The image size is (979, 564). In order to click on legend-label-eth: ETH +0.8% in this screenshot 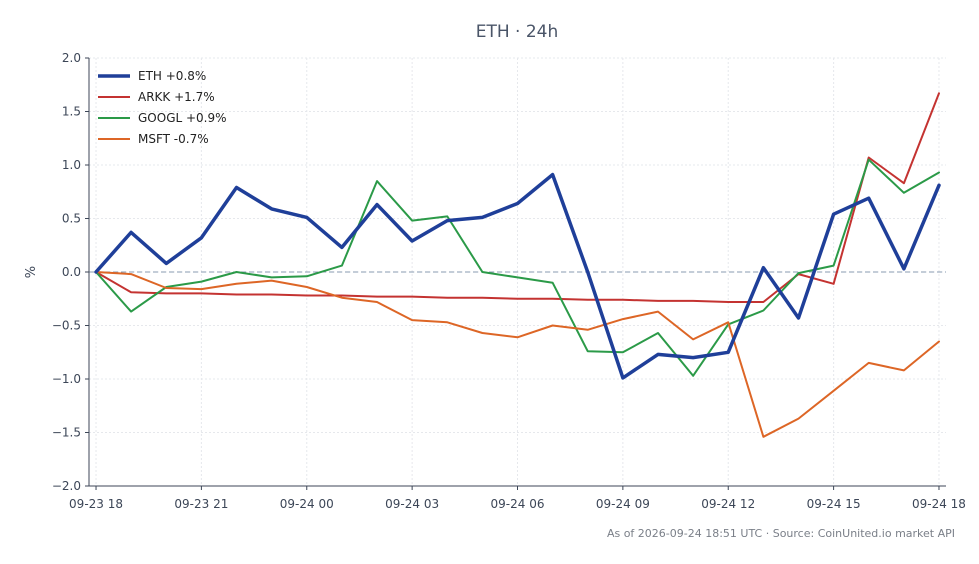, I will do `click(172, 76)`.